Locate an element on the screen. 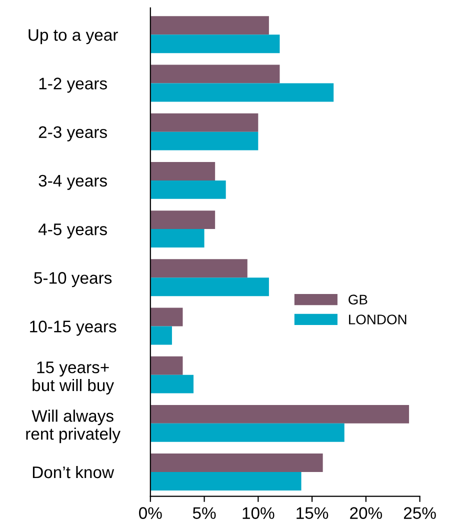  y-tick-label: Up to a year is located at coordinates (73, 36).